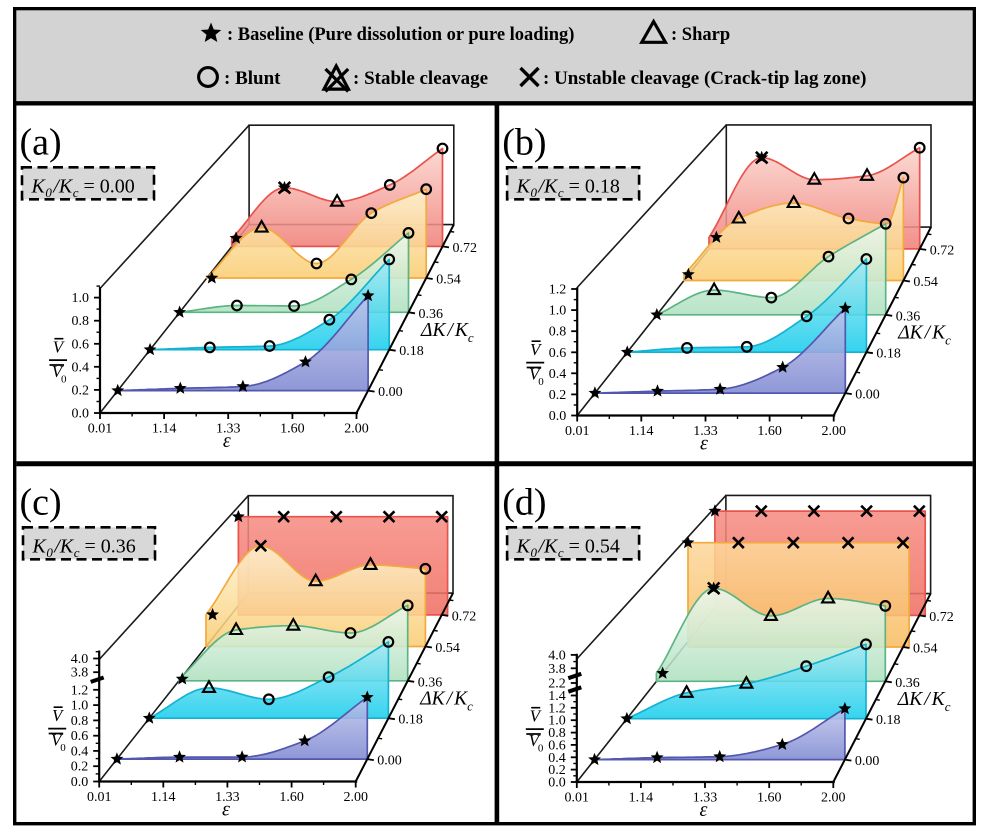 The image size is (998, 837). I want to click on svg-text: (b), so click(524, 143).